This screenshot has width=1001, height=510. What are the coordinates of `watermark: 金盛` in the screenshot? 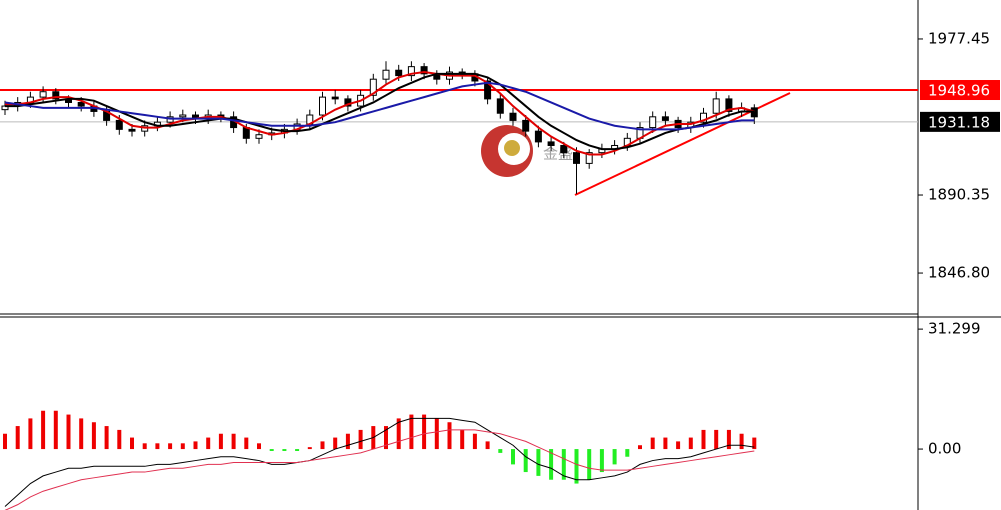 It's located at (527, 151).